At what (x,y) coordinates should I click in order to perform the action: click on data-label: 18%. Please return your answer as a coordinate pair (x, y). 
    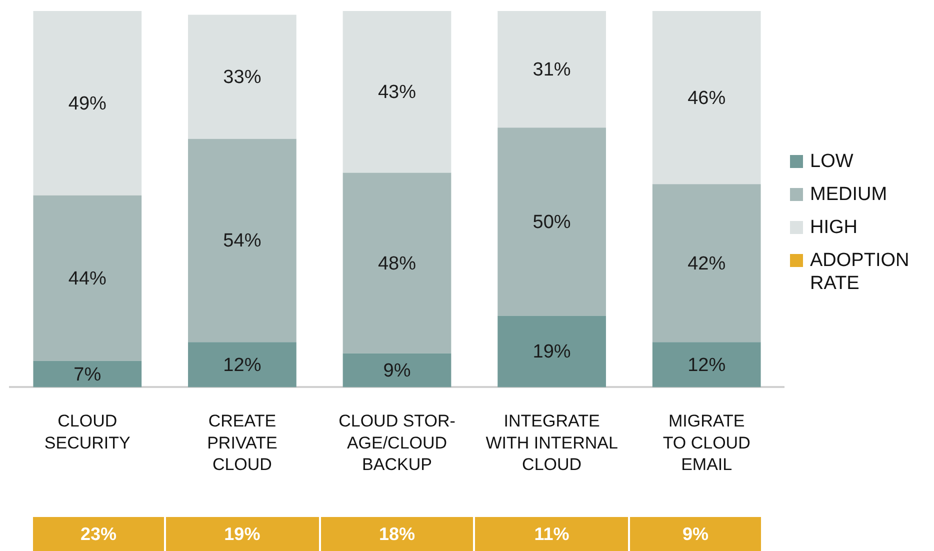
    Looking at the image, I should click on (397, 534).